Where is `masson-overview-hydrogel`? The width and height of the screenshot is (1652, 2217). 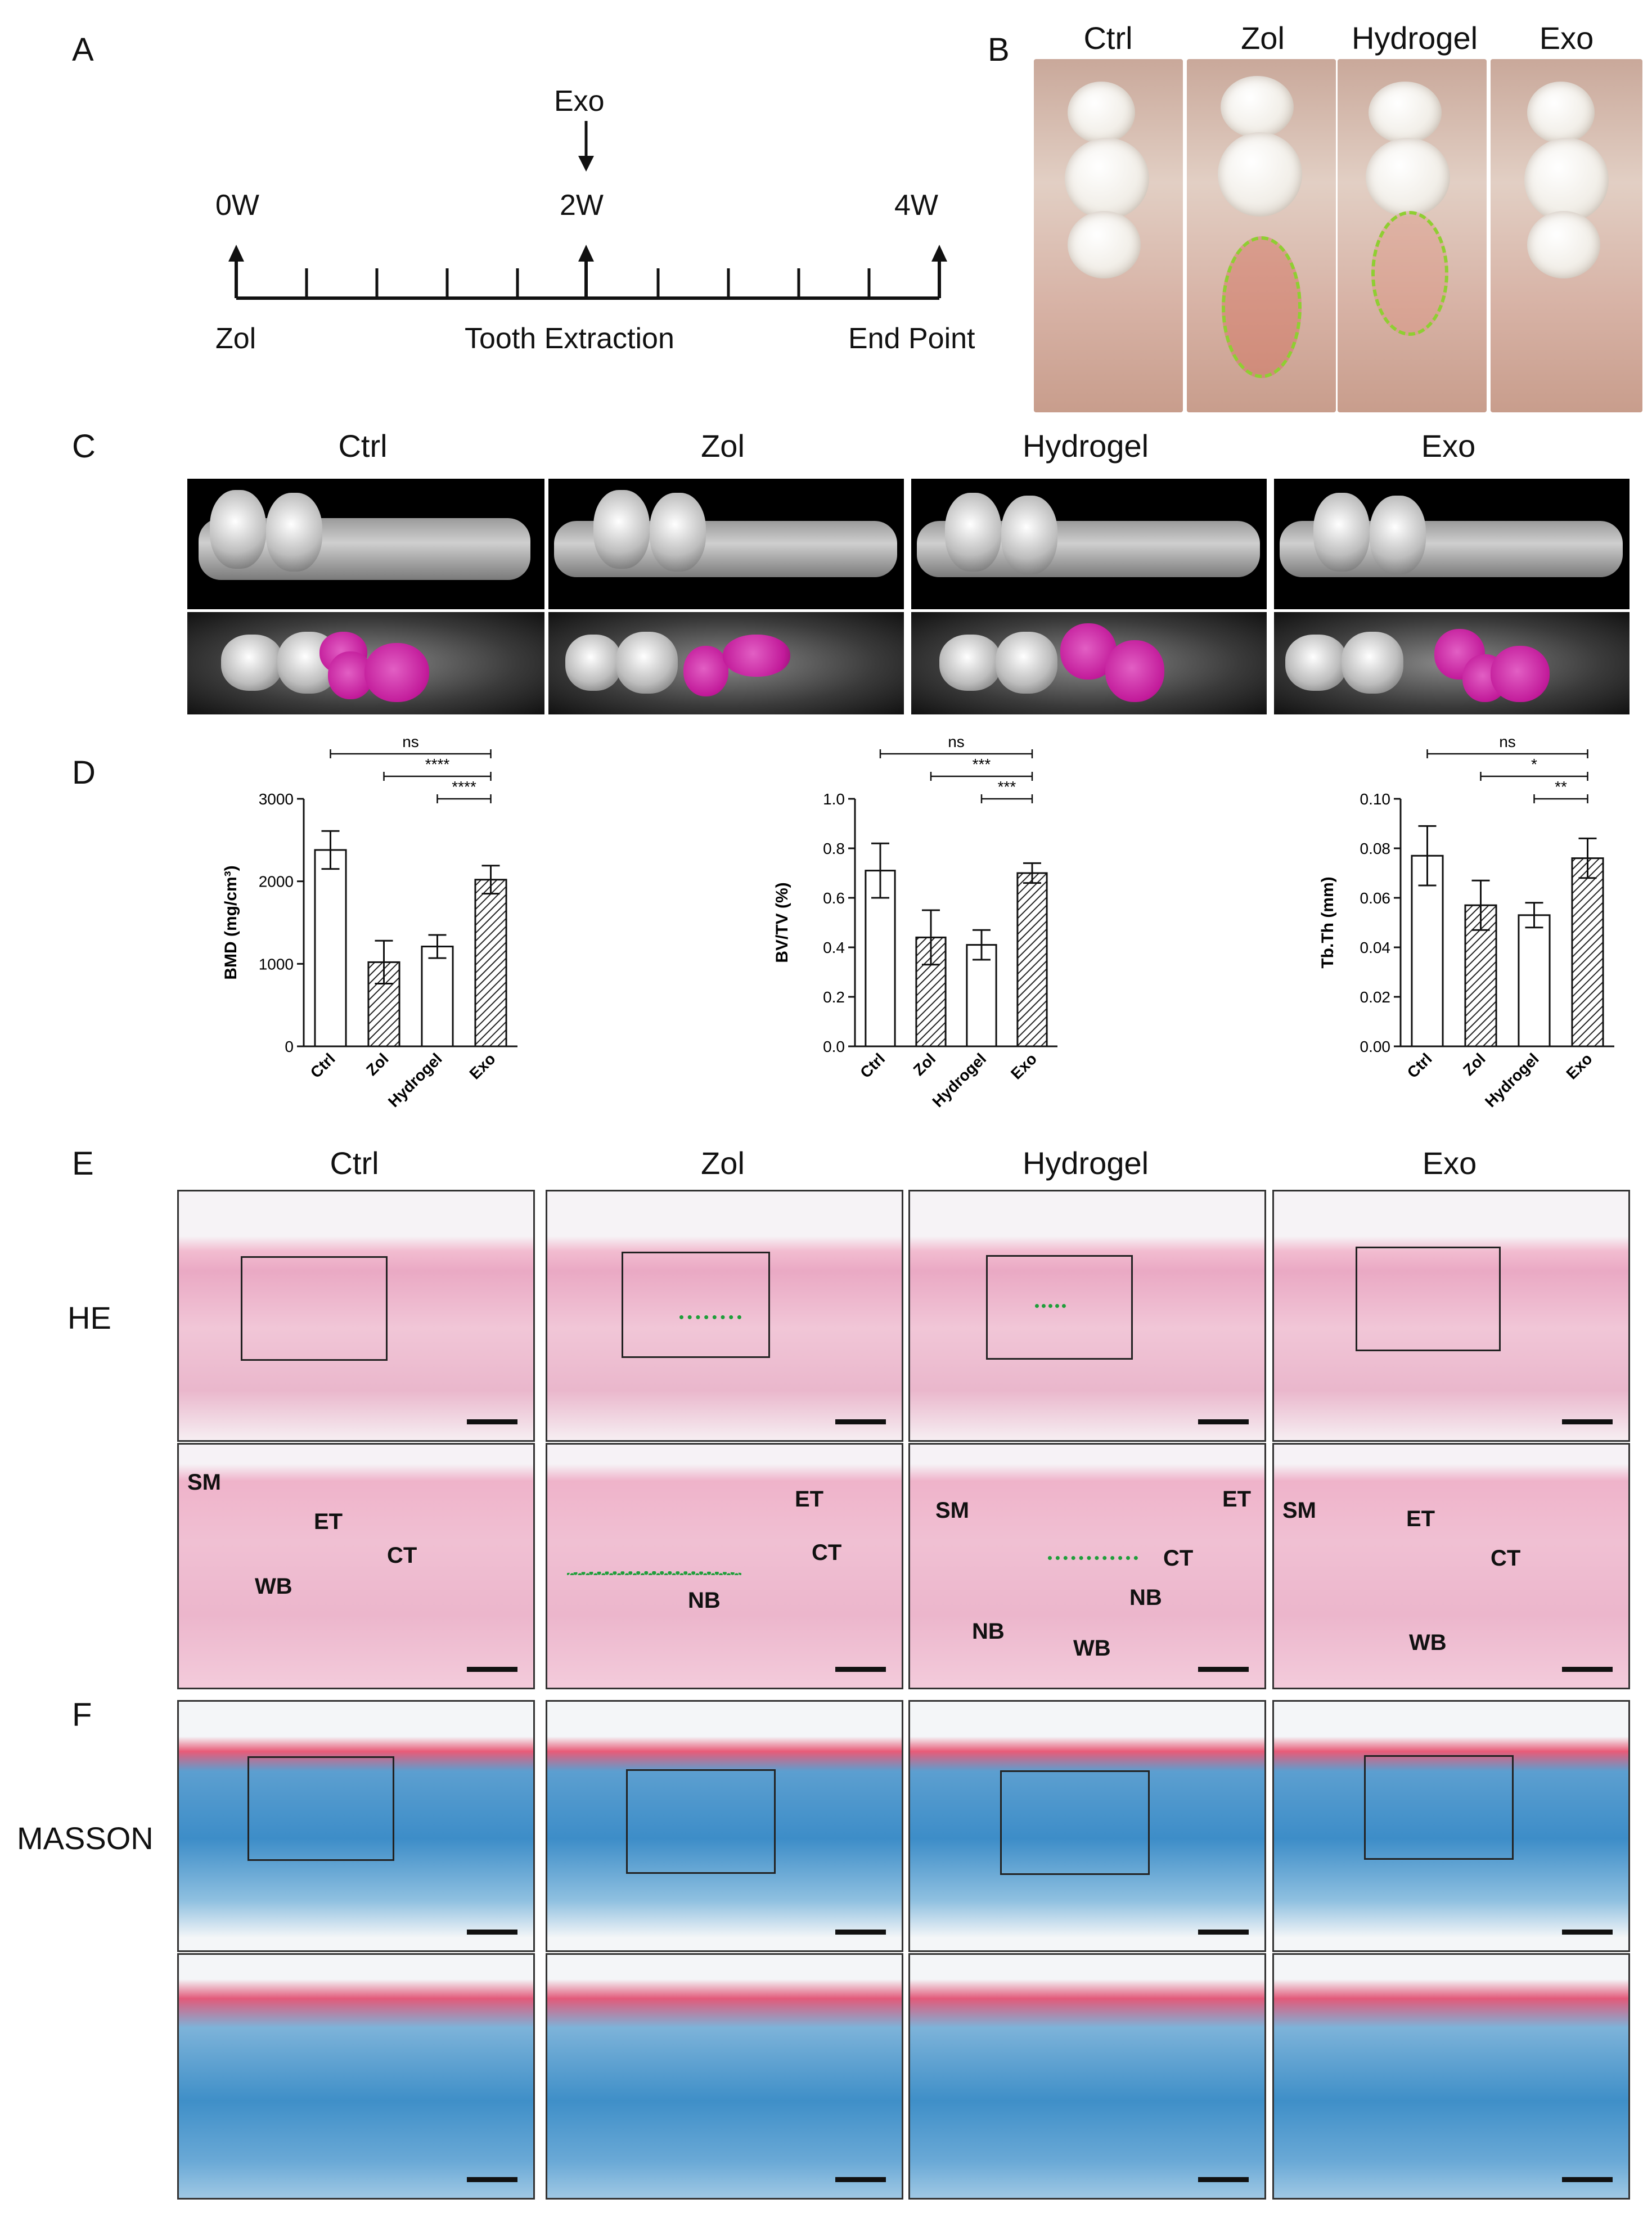 masson-overview-hydrogel is located at coordinates (1087, 1826).